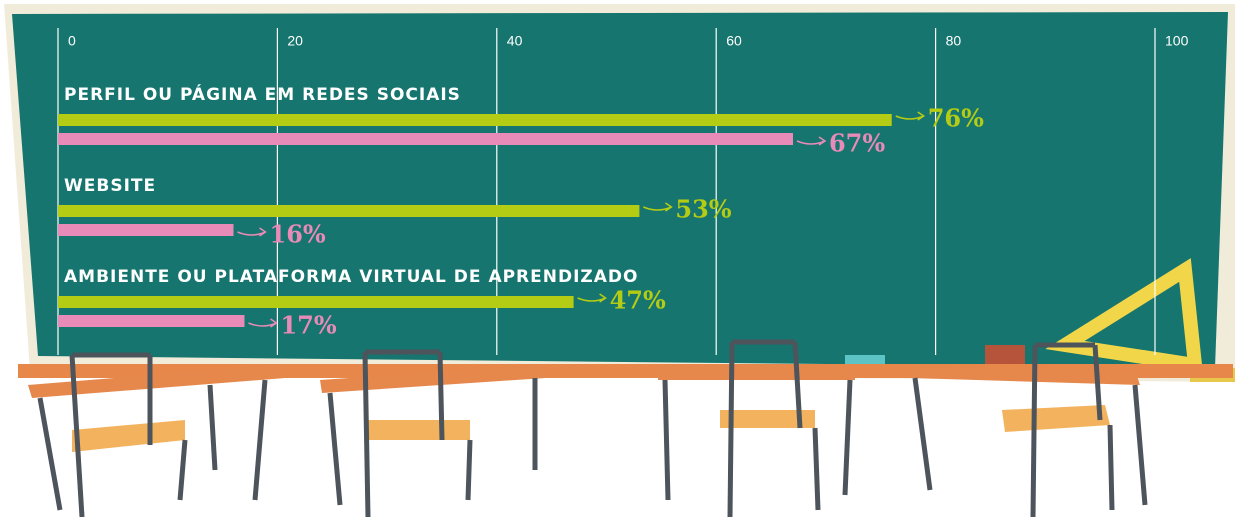 The image size is (1235, 517). What do you see at coordinates (954, 41) in the screenshot?
I see `x-tick-label: 80` at bounding box center [954, 41].